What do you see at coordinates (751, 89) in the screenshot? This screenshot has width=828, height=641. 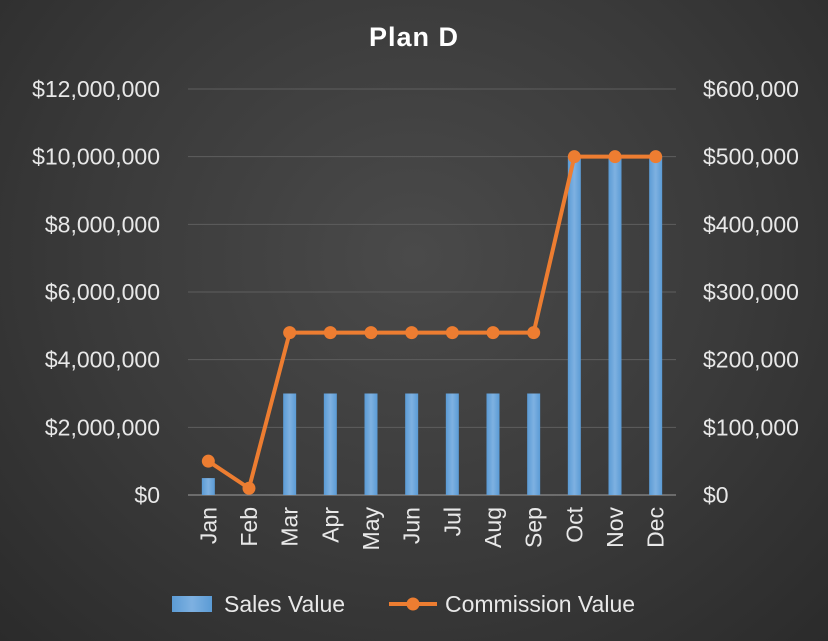 I see `right-axis-tick-label: $600,000` at bounding box center [751, 89].